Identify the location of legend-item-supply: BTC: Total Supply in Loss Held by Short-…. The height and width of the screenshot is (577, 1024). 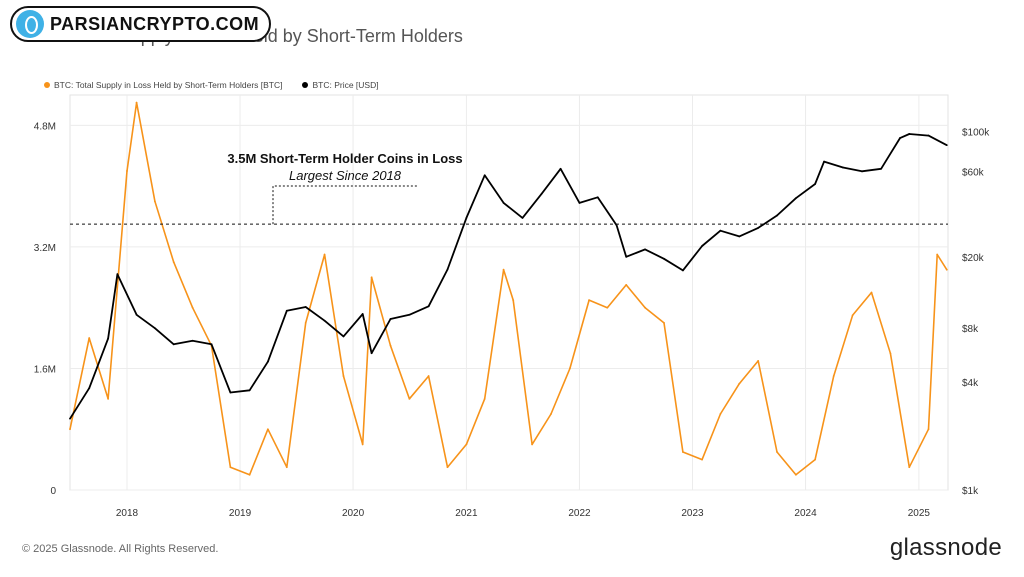
(163, 85).